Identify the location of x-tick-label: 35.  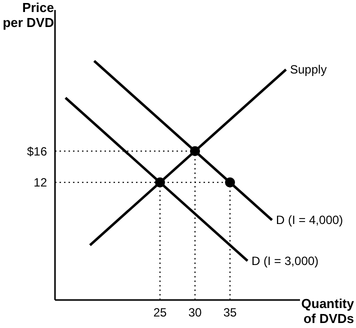
(230, 313).